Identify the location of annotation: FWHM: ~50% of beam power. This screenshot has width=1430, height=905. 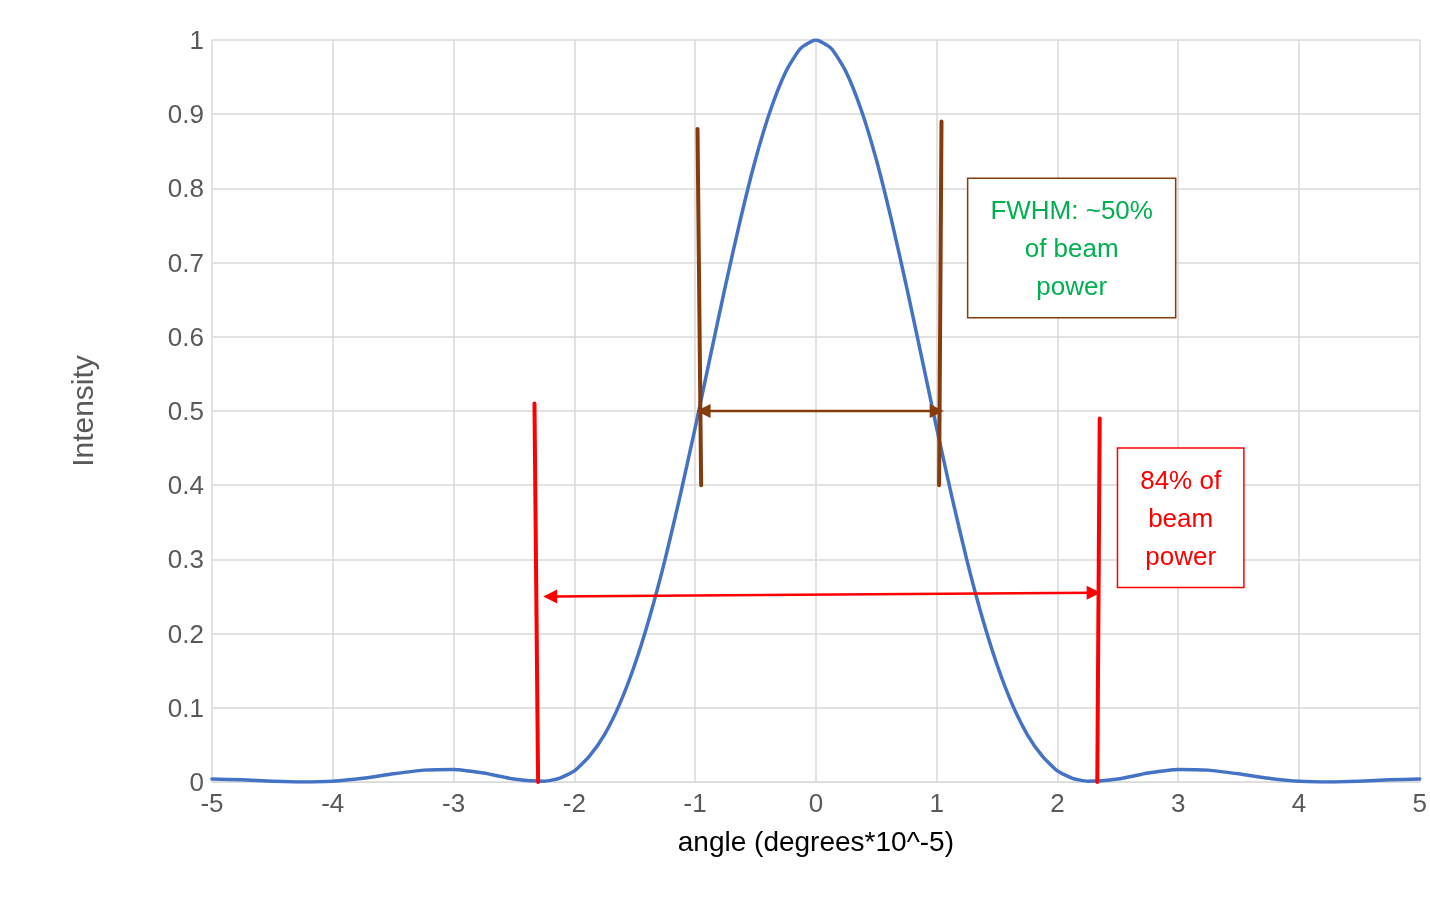
(1071, 248).